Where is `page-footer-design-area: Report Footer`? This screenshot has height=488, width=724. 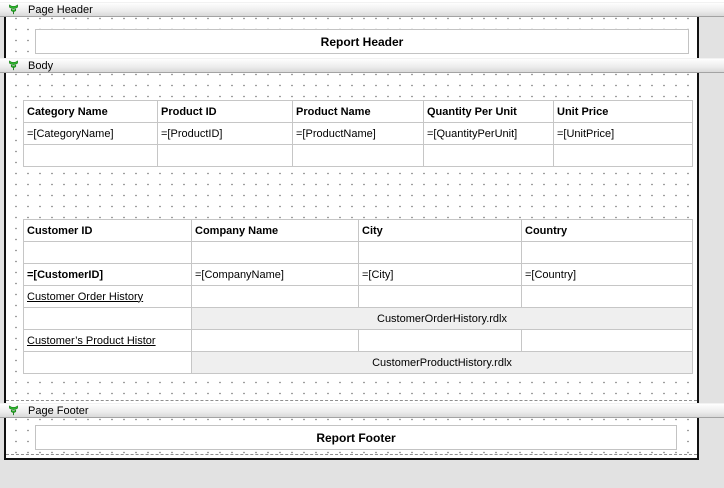 page-footer-design-area: Report Footer is located at coordinates (351, 439).